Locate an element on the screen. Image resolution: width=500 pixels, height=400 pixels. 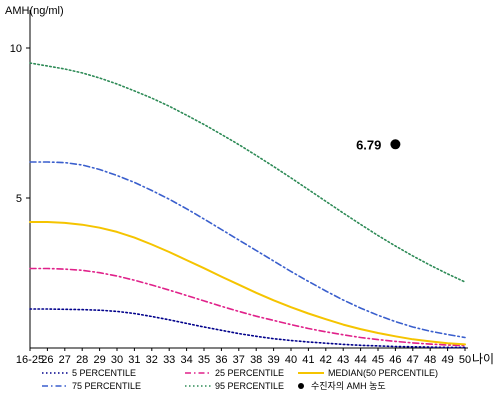
x-tick-label: 37 is located at coordinates (239, 360).